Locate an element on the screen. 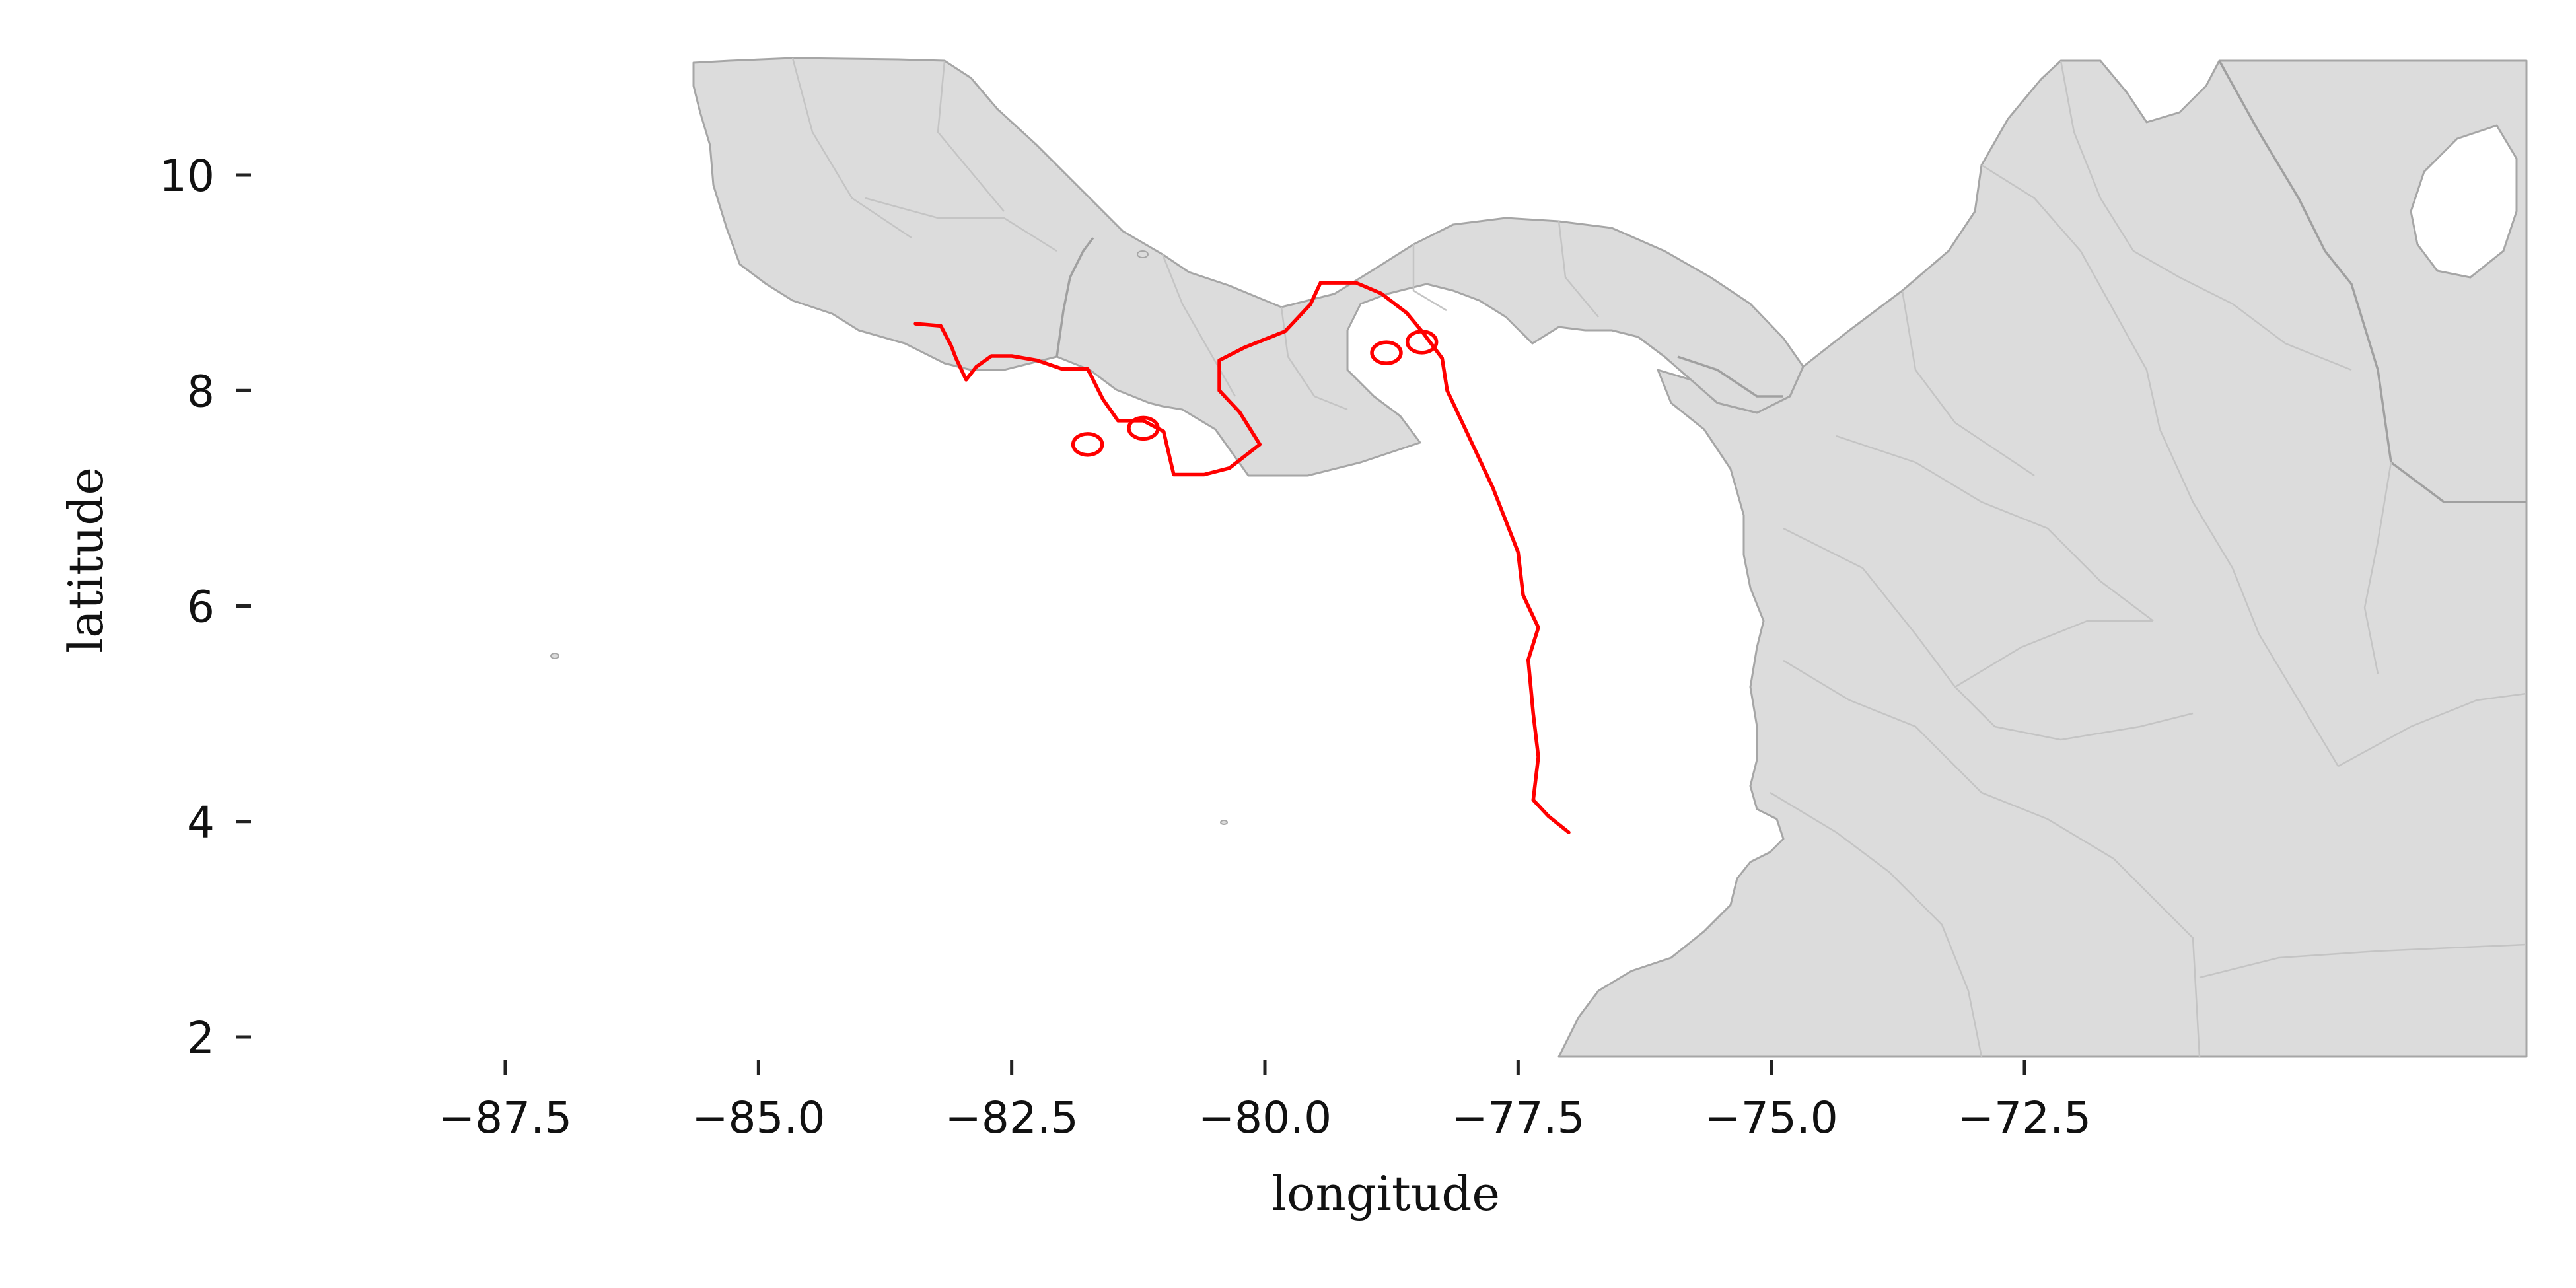 This screenshot has height=1288, width=2576. x-tick-label: −85.0 is located at coordinates (758, 1117).